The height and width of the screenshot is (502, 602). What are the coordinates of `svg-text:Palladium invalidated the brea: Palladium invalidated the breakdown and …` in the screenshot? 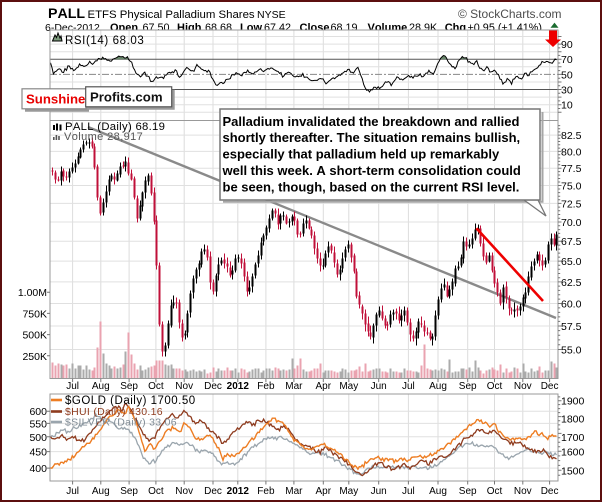 It's located at (371, 121).